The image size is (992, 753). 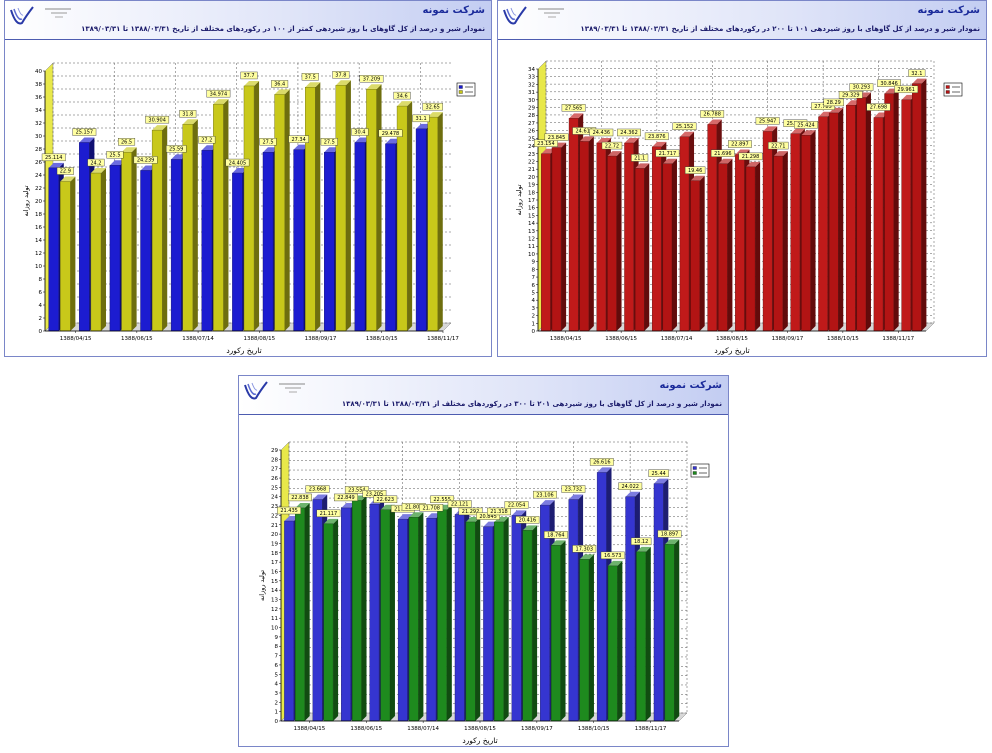 What do you see at coordinates (602, 133) in the screenshot?
I see `data-label: 24.436` at bounding box center [602, 133].